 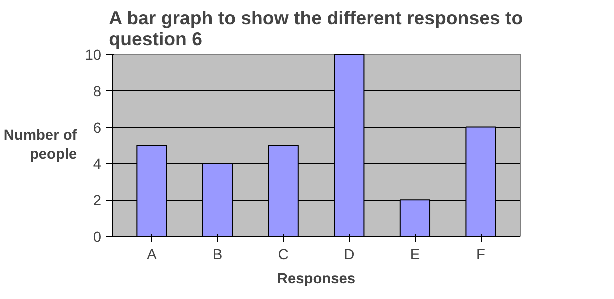 What do you see at coordinates (97, 202) in the screenshot?
I see `y-tick-label: 2` at bounding box center [97, 202].